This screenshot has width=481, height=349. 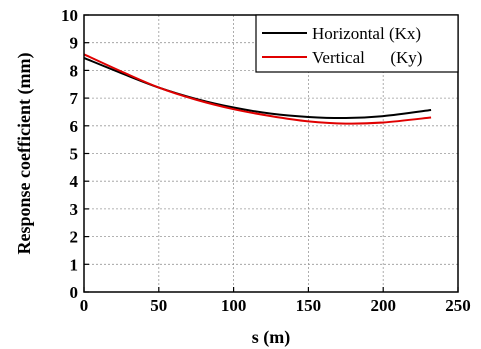 I want to click on y-axis-title: Response coefficient (mm), so click(x=24, y=154).